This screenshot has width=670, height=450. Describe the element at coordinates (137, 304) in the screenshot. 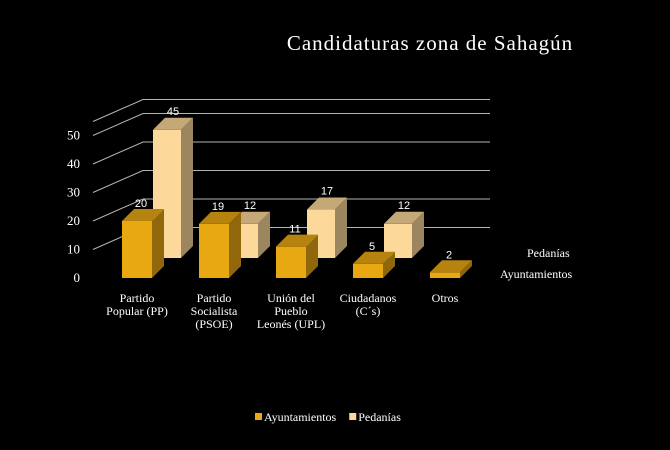

I see `category-label: Partido Popular (PP)` at that location.